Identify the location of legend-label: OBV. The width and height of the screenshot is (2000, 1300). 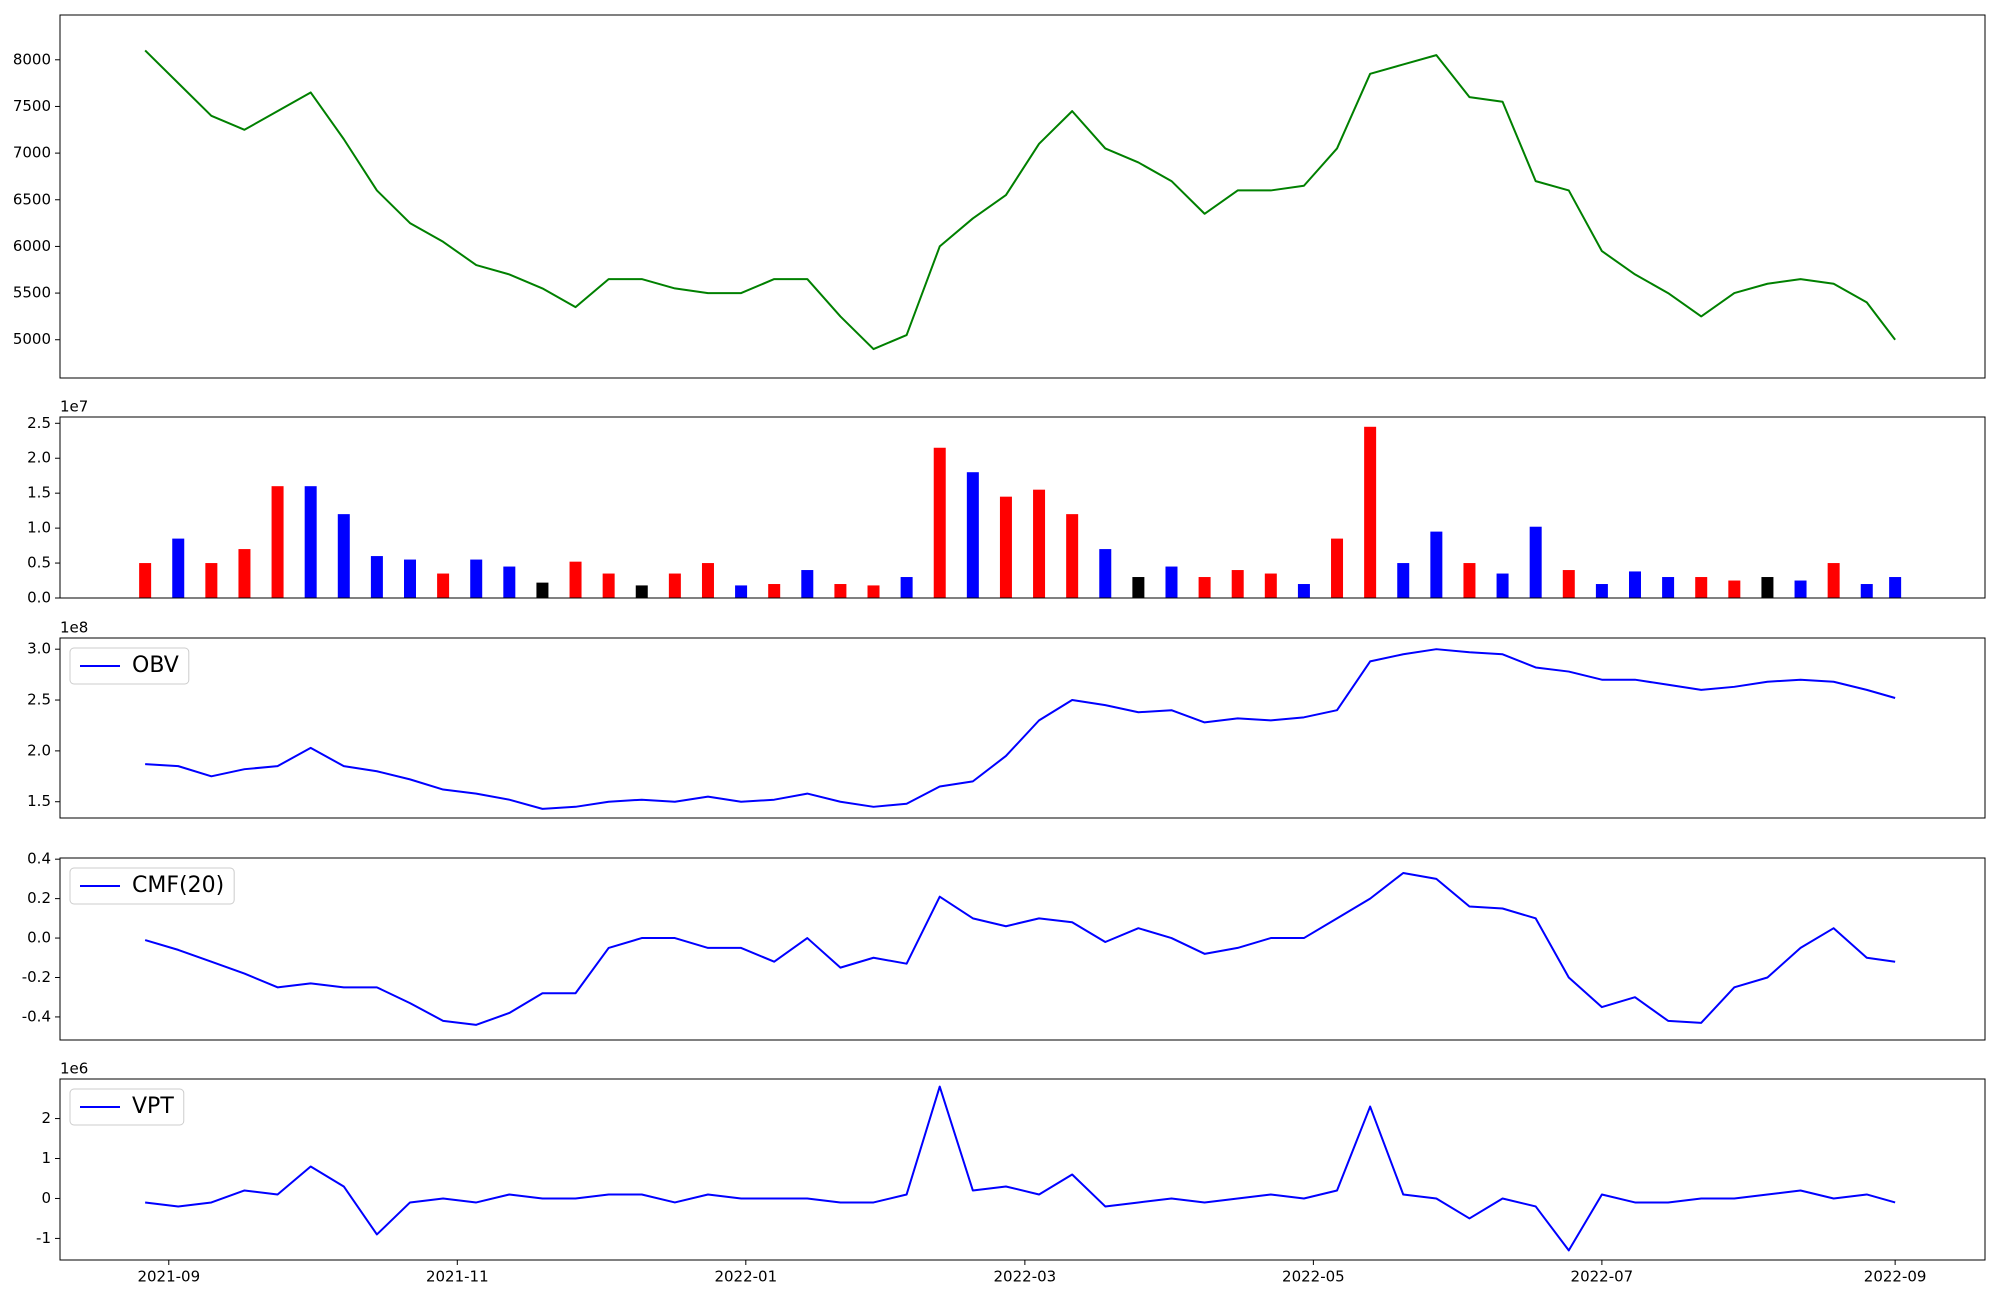
(155, 665).